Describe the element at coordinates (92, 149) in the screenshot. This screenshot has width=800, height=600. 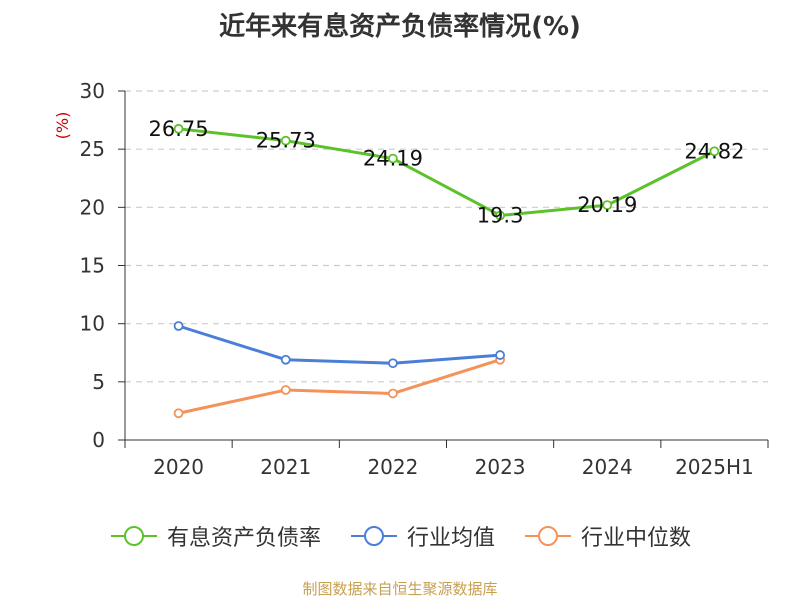
I see `y-tick-label: 25` at that location.